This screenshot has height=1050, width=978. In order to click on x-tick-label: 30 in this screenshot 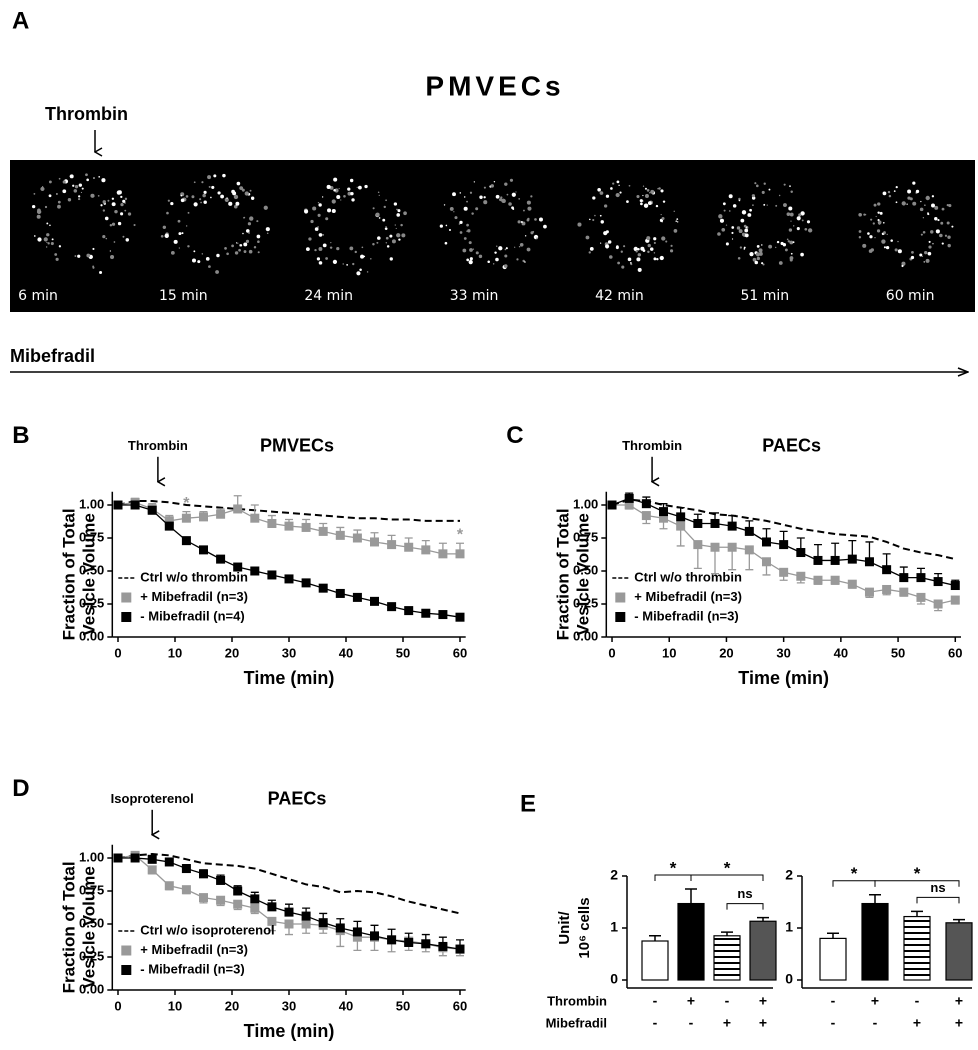, I will do `click(783, 652)`.